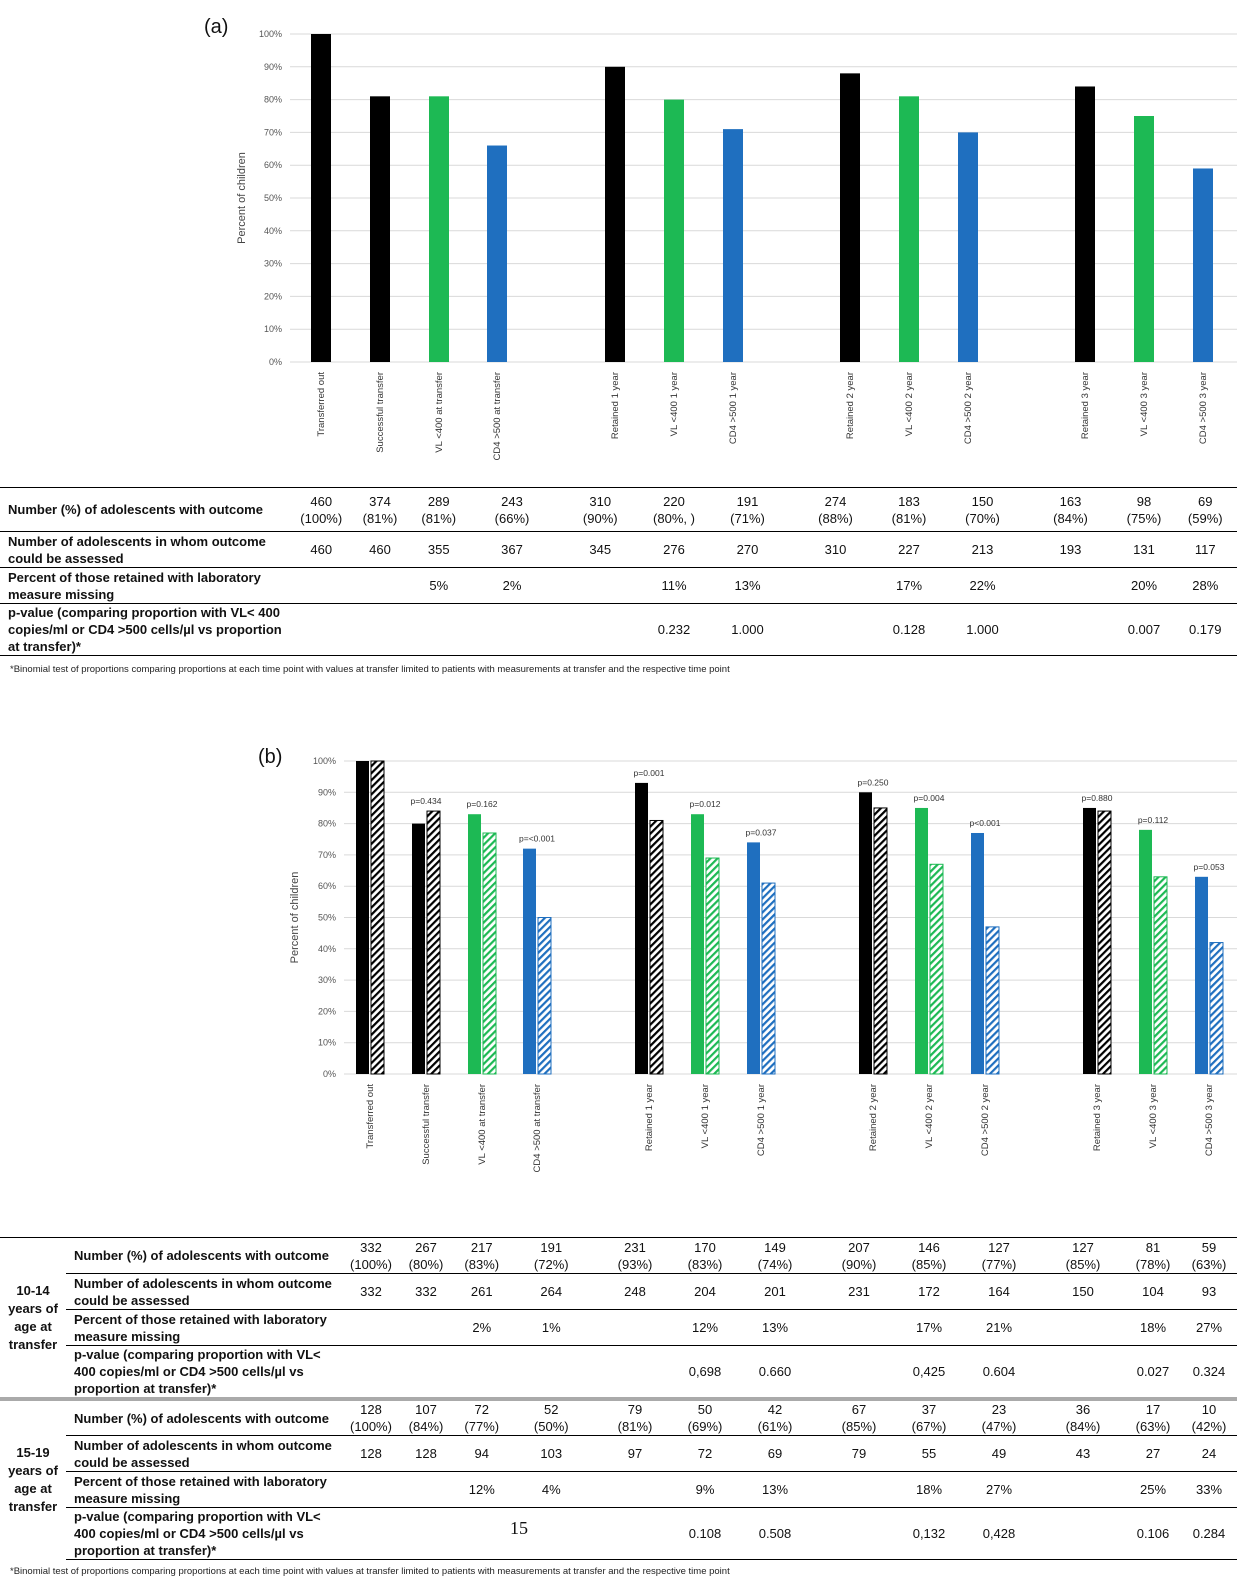  Describe the element at coordinates (999, 1533) in the screenshot. I see `table-cell: 0,428` at that location.